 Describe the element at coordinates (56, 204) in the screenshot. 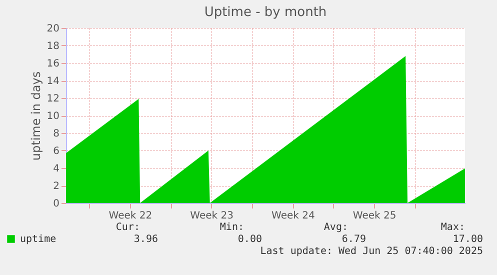

I see `y-tick-label: 0` at that location.